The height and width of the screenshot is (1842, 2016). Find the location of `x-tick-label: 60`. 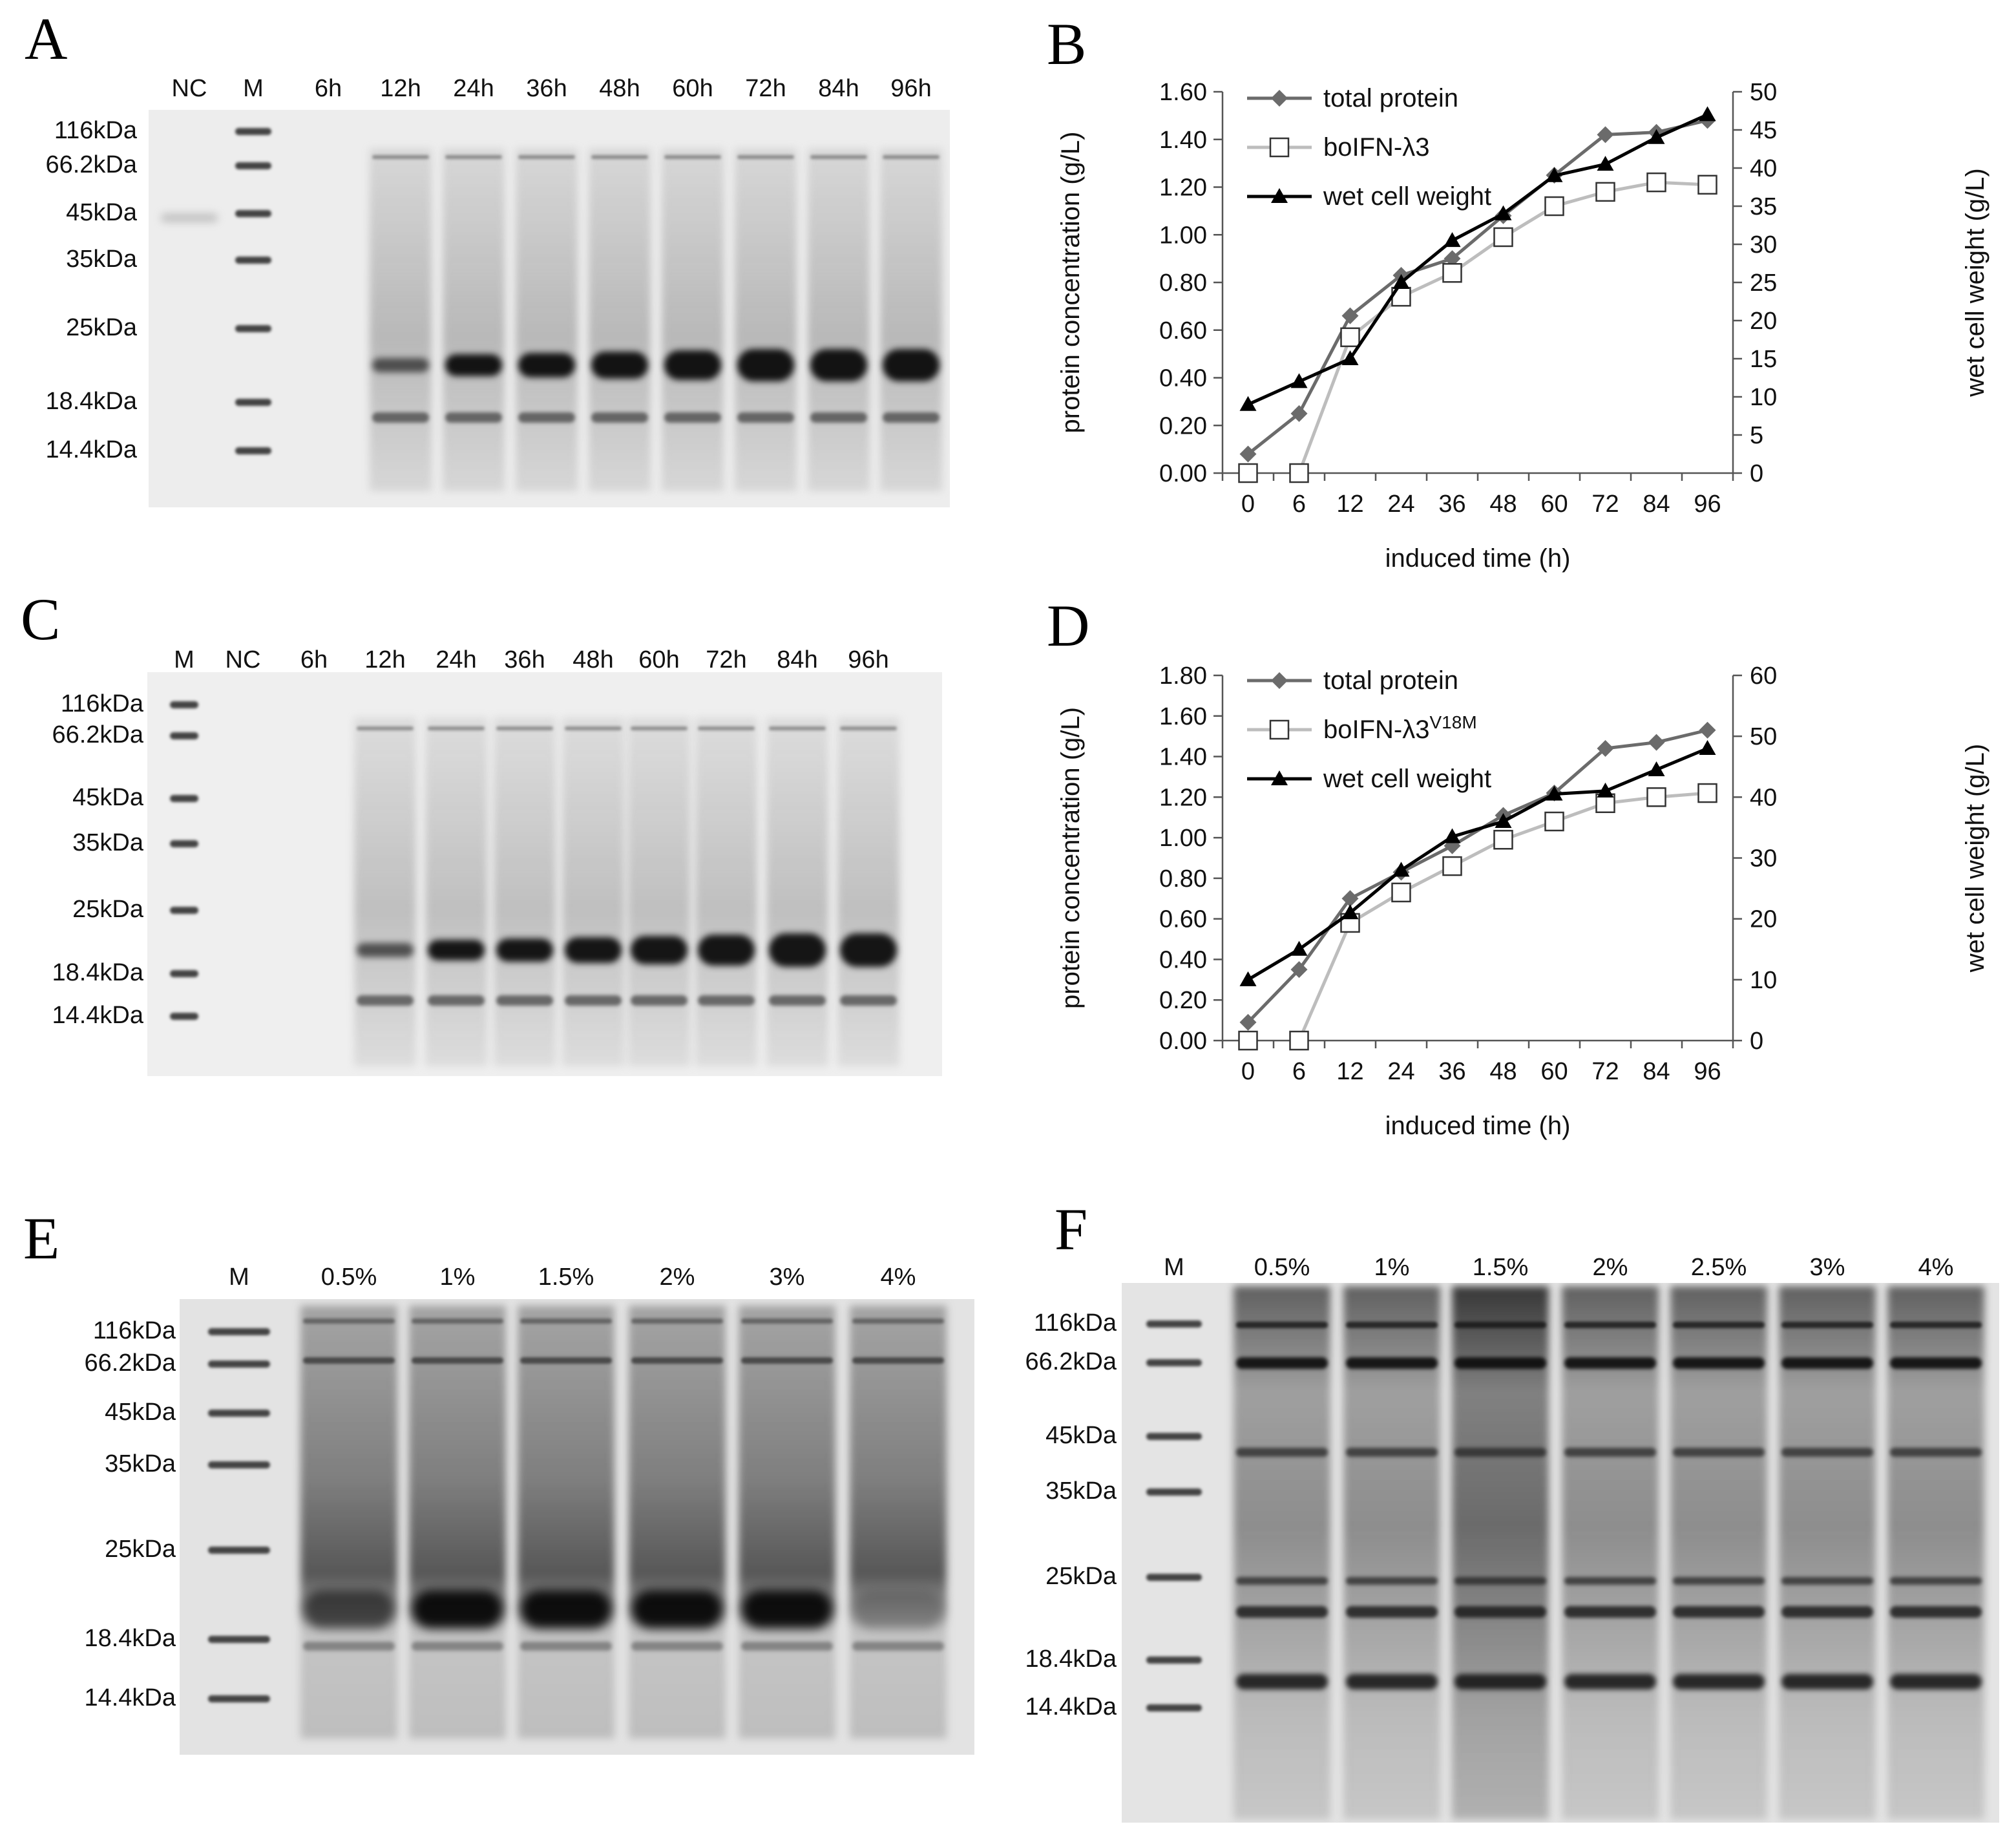

x-tick-label: 60 is located at coordinates (1554, 504).